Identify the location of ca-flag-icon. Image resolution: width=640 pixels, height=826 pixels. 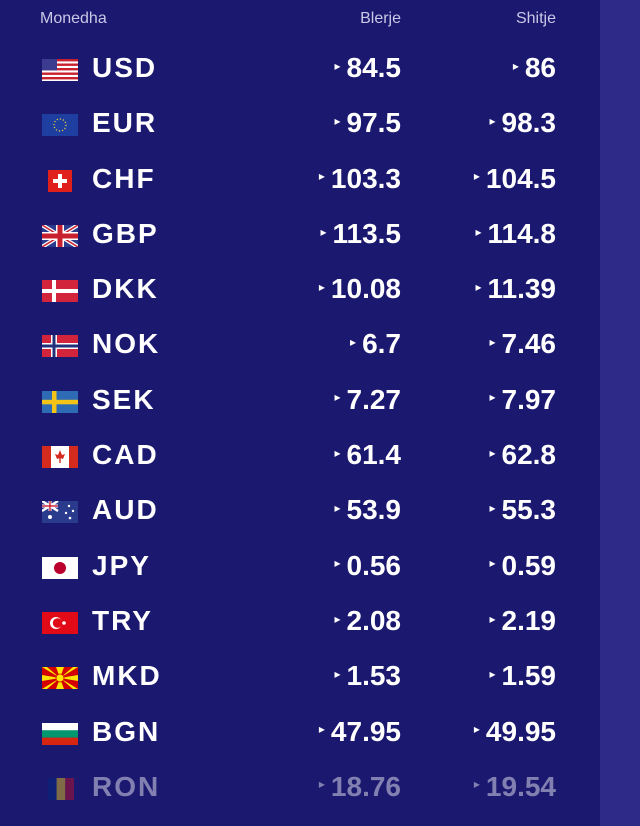
(60, 457).